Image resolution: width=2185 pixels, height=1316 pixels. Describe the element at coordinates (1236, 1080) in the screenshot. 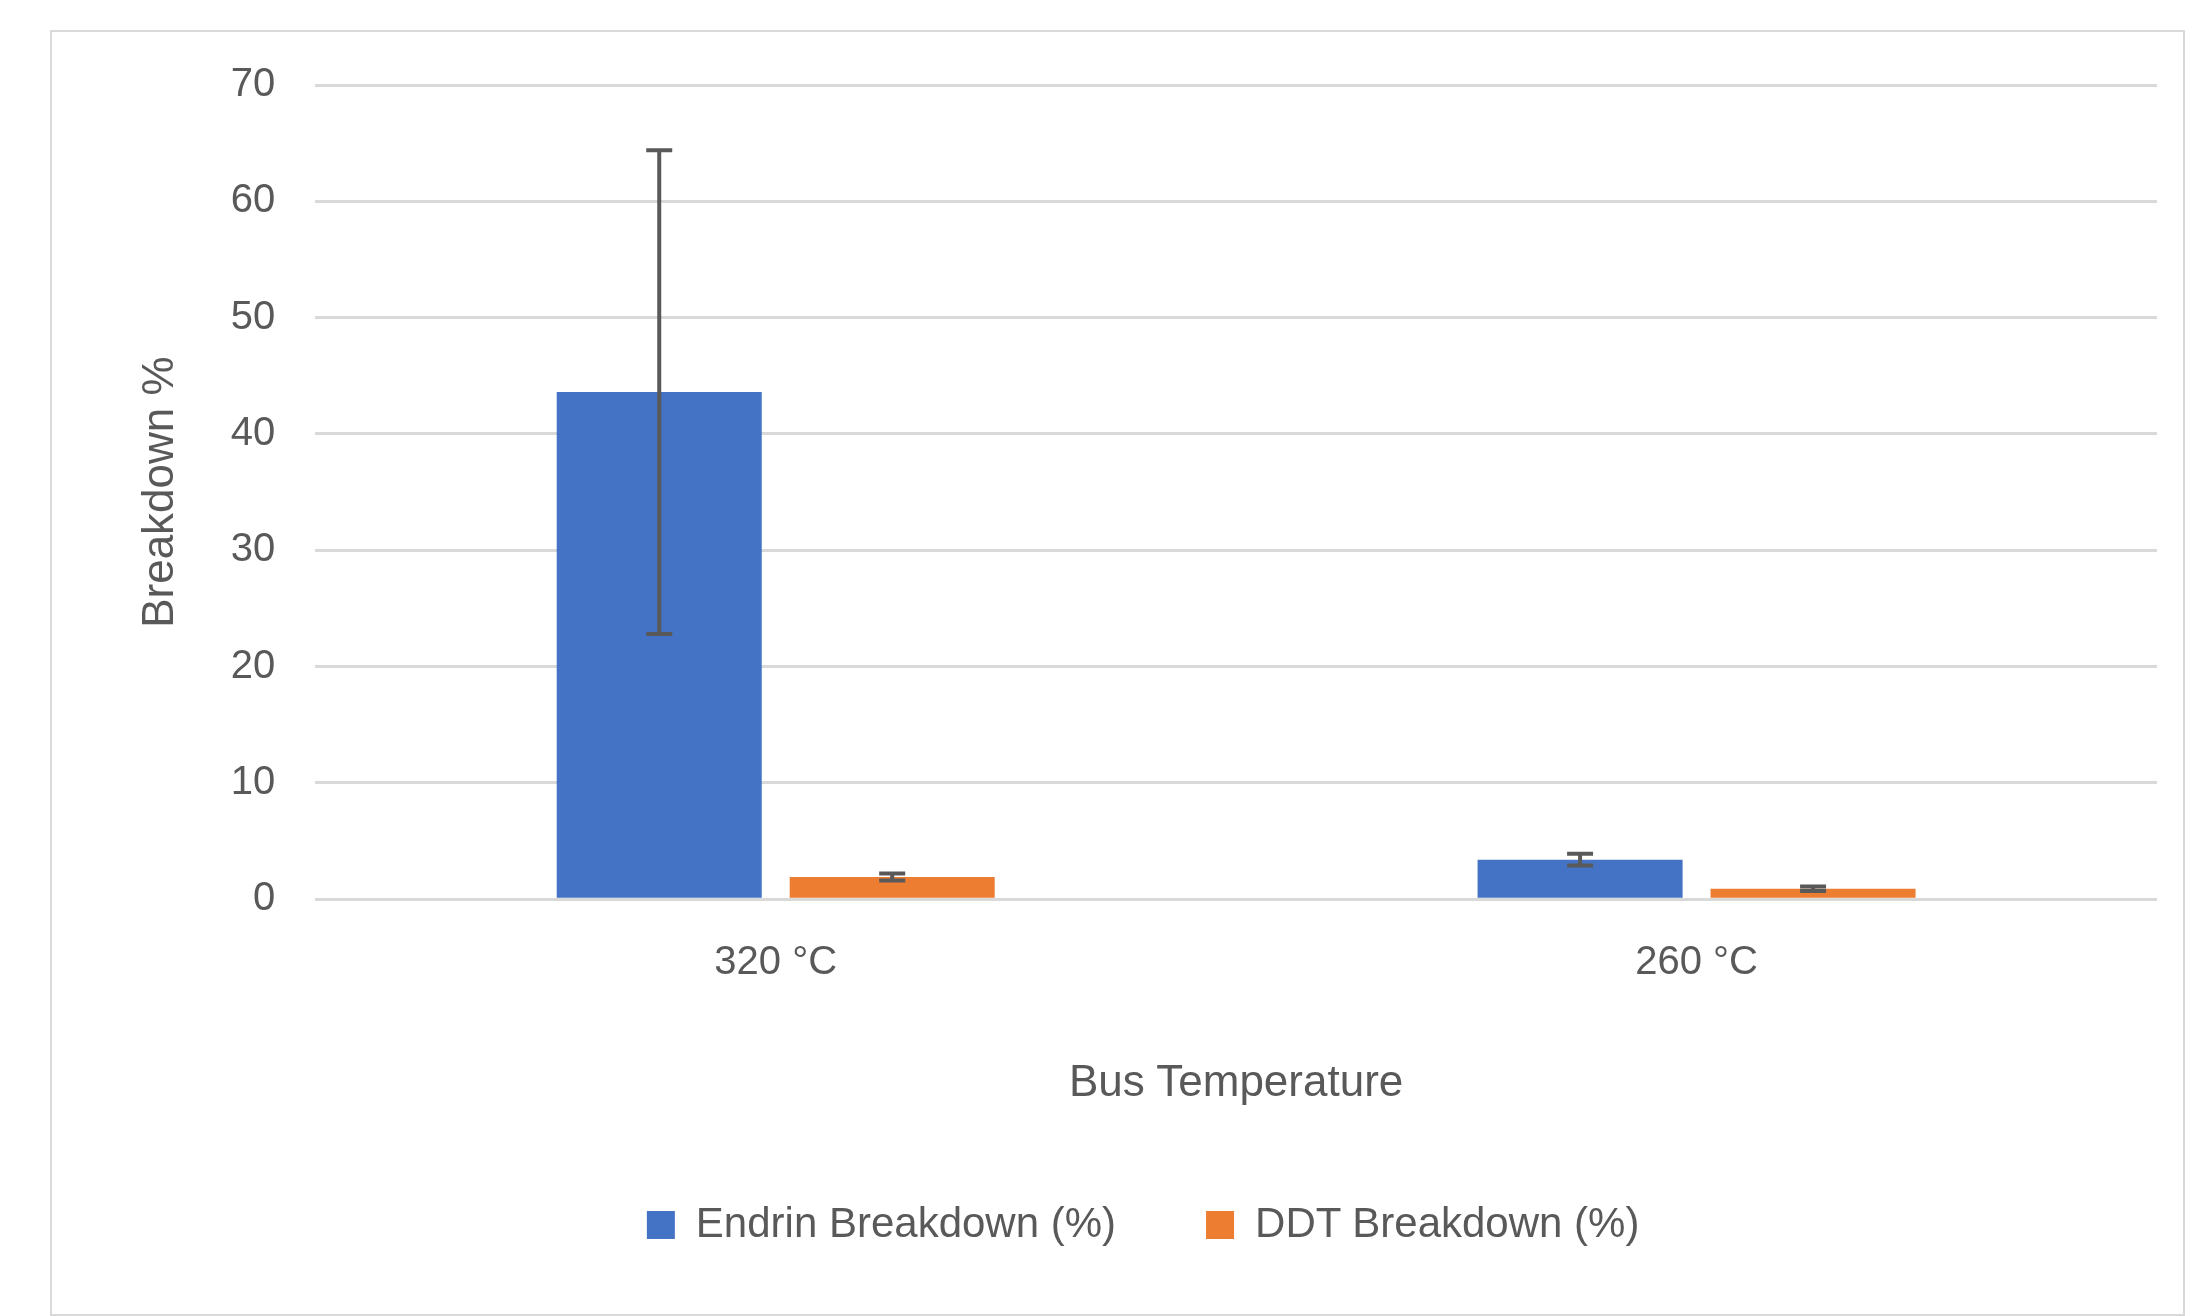

I see `x-axis-title: Bus Temperature` at that location.